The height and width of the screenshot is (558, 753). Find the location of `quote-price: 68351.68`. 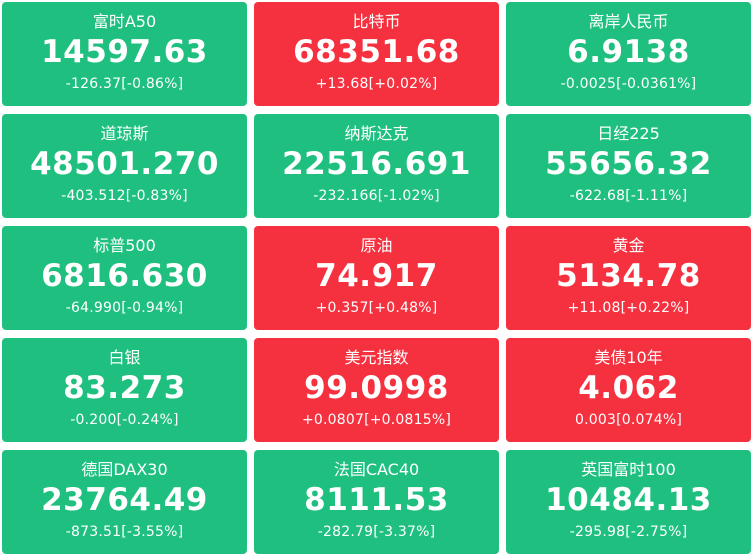

quote-price: 68351.68 is located at coordinates (376, 52).